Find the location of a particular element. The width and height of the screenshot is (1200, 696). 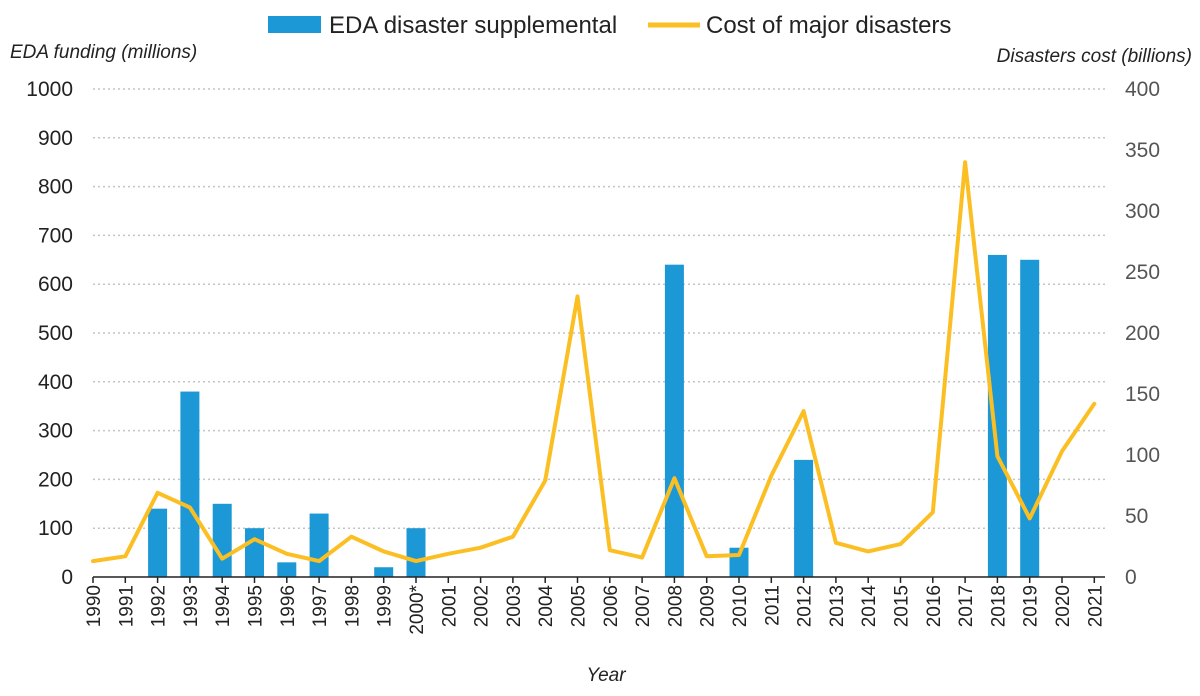

bar-2018 is located at coordinates (997, 416).